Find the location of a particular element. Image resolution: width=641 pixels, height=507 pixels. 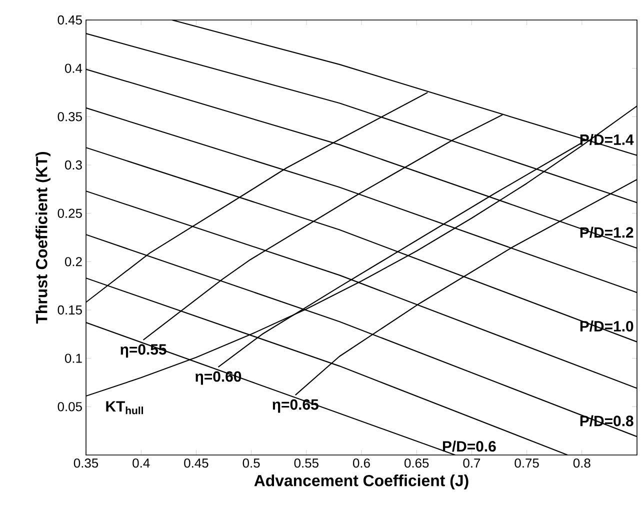

y-tick-label: 0.1 is located at coordinates (73, 358).